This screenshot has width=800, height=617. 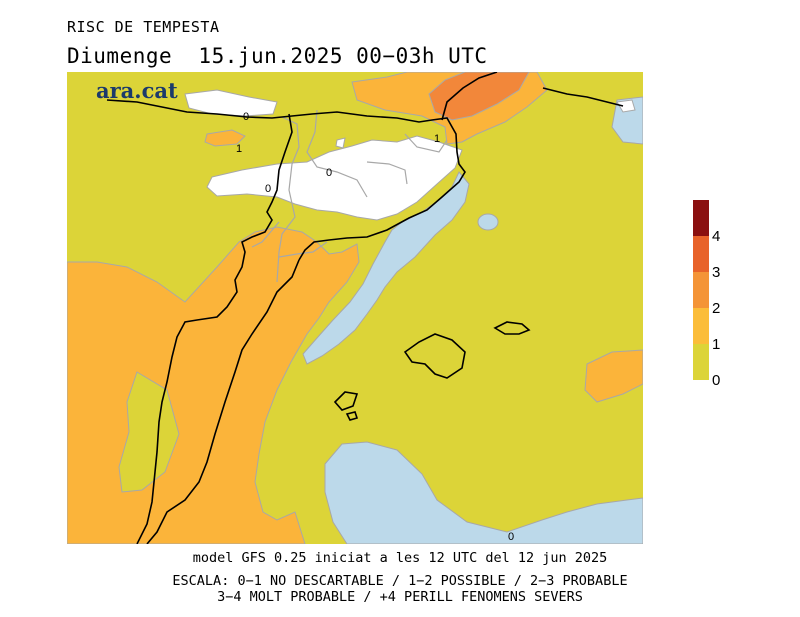 I want to click on regional-borders, so click(x=349, y=196).